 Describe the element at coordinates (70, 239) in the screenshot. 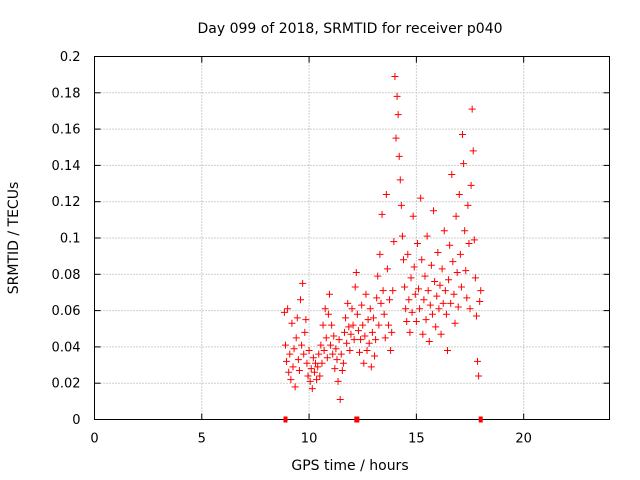

I see `y-tick-label: 0.1` at that location.